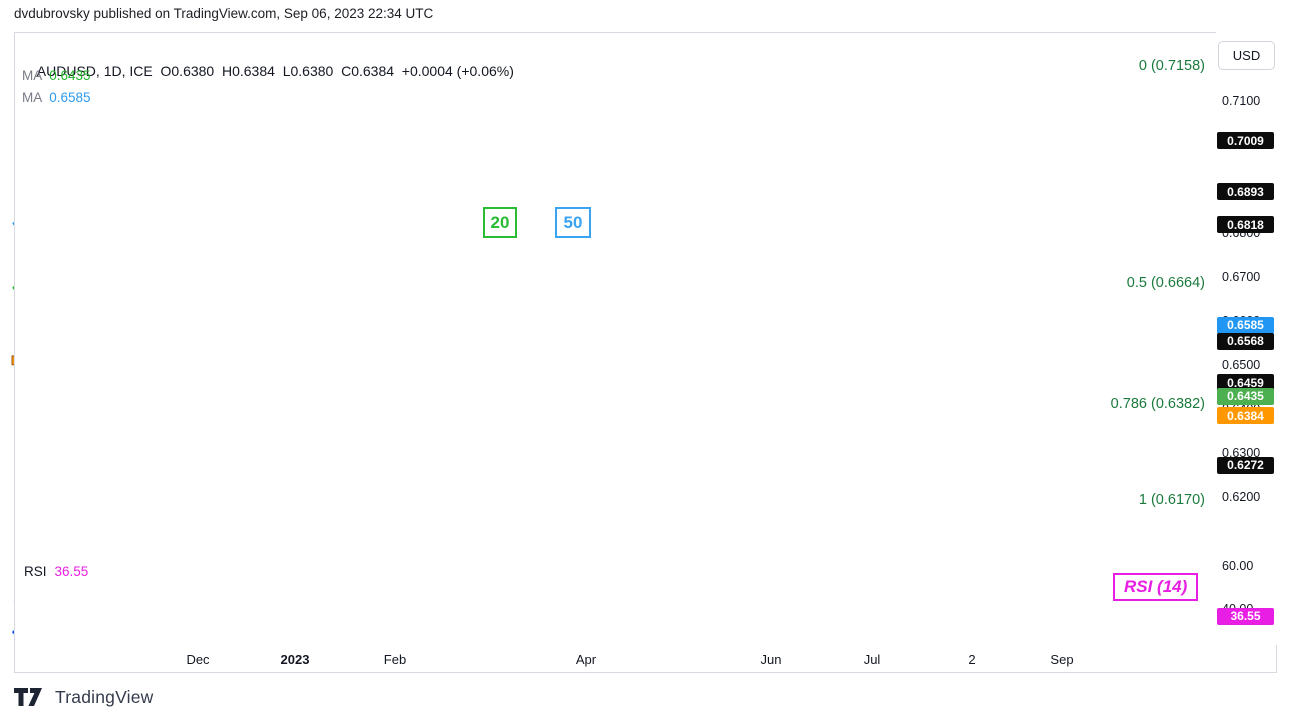 The height and width of the screenshot is (719, 1292). What do you see at coordinates (1245, 383) in the screenshot?
I see `price-badge: 0.6459` at bounding box center [1245, 383].